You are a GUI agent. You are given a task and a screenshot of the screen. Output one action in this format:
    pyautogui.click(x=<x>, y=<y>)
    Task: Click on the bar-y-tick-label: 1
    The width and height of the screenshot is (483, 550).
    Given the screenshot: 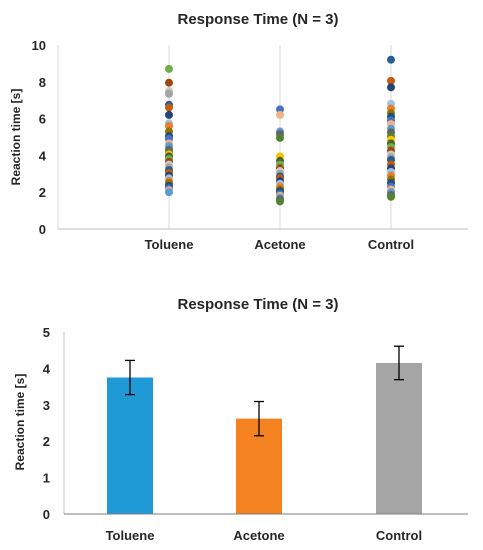 What is the action you would take?
    pyautogui.click(x=46, y=478)
    